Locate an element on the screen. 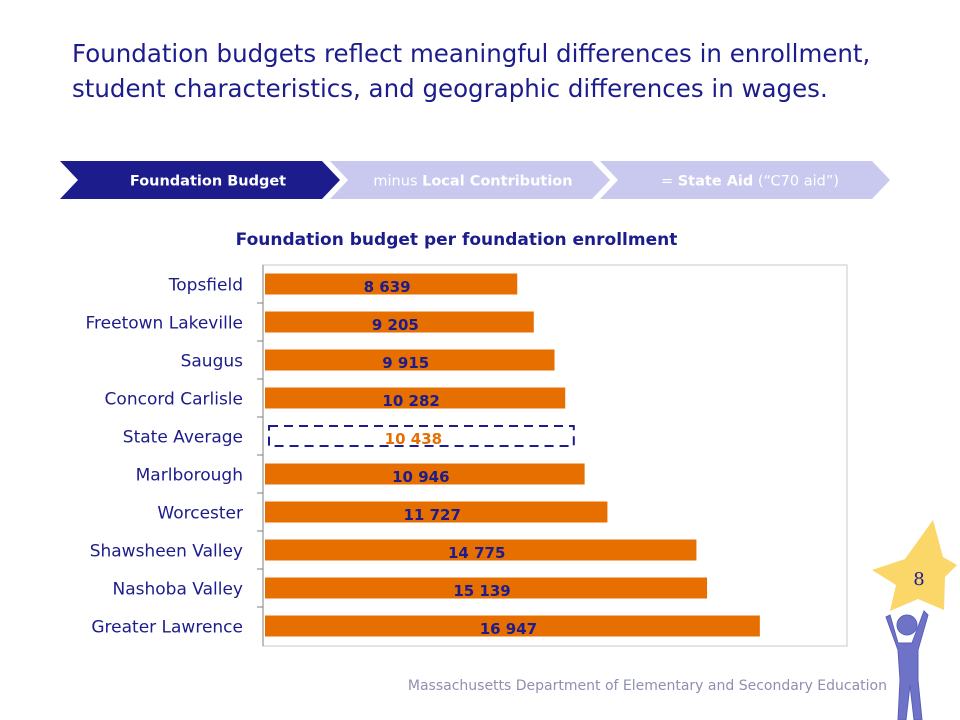 This screenshot has width=960, height=720. data-label-state-average: 10 438 is located at coordinates (413, 439).